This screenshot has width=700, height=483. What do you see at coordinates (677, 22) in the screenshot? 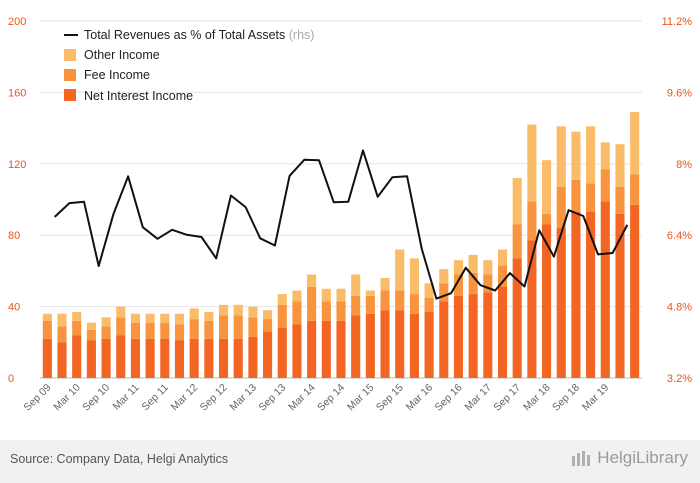
I see `y2-tick-label: 11.2%` at bounding box center [677, 22].